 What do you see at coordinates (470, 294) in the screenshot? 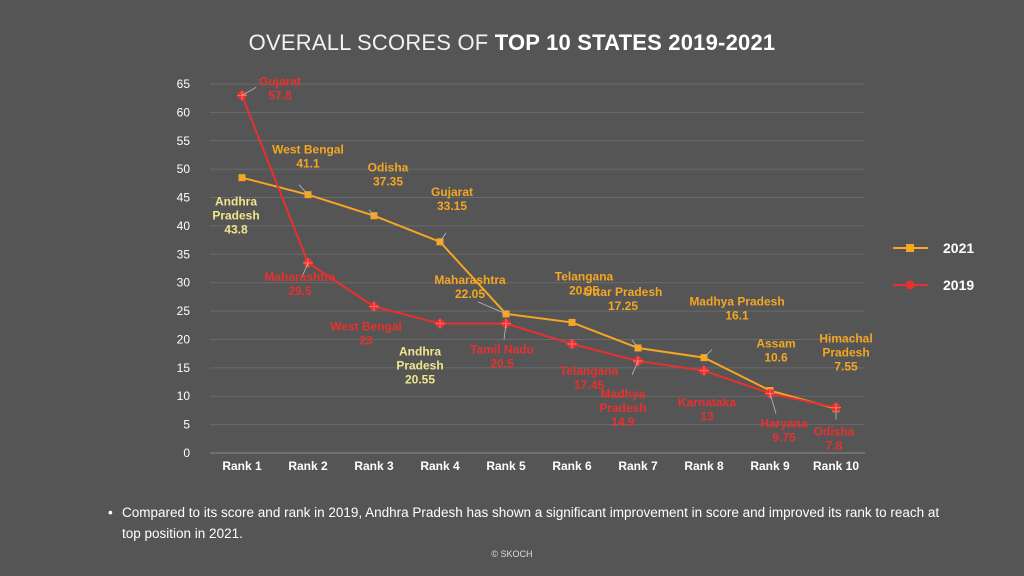
I see `data-label: 22.05` at bounding box center [470, 294].